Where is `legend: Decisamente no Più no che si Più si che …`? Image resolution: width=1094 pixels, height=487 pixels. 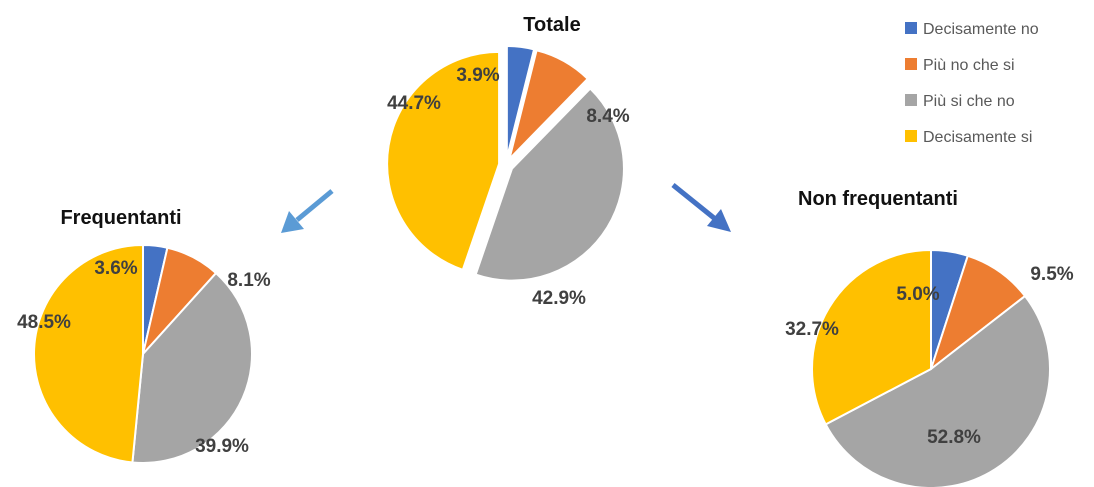
legend: Decisamente no Più no che si Più si che … is located at coordinates (972, 83).